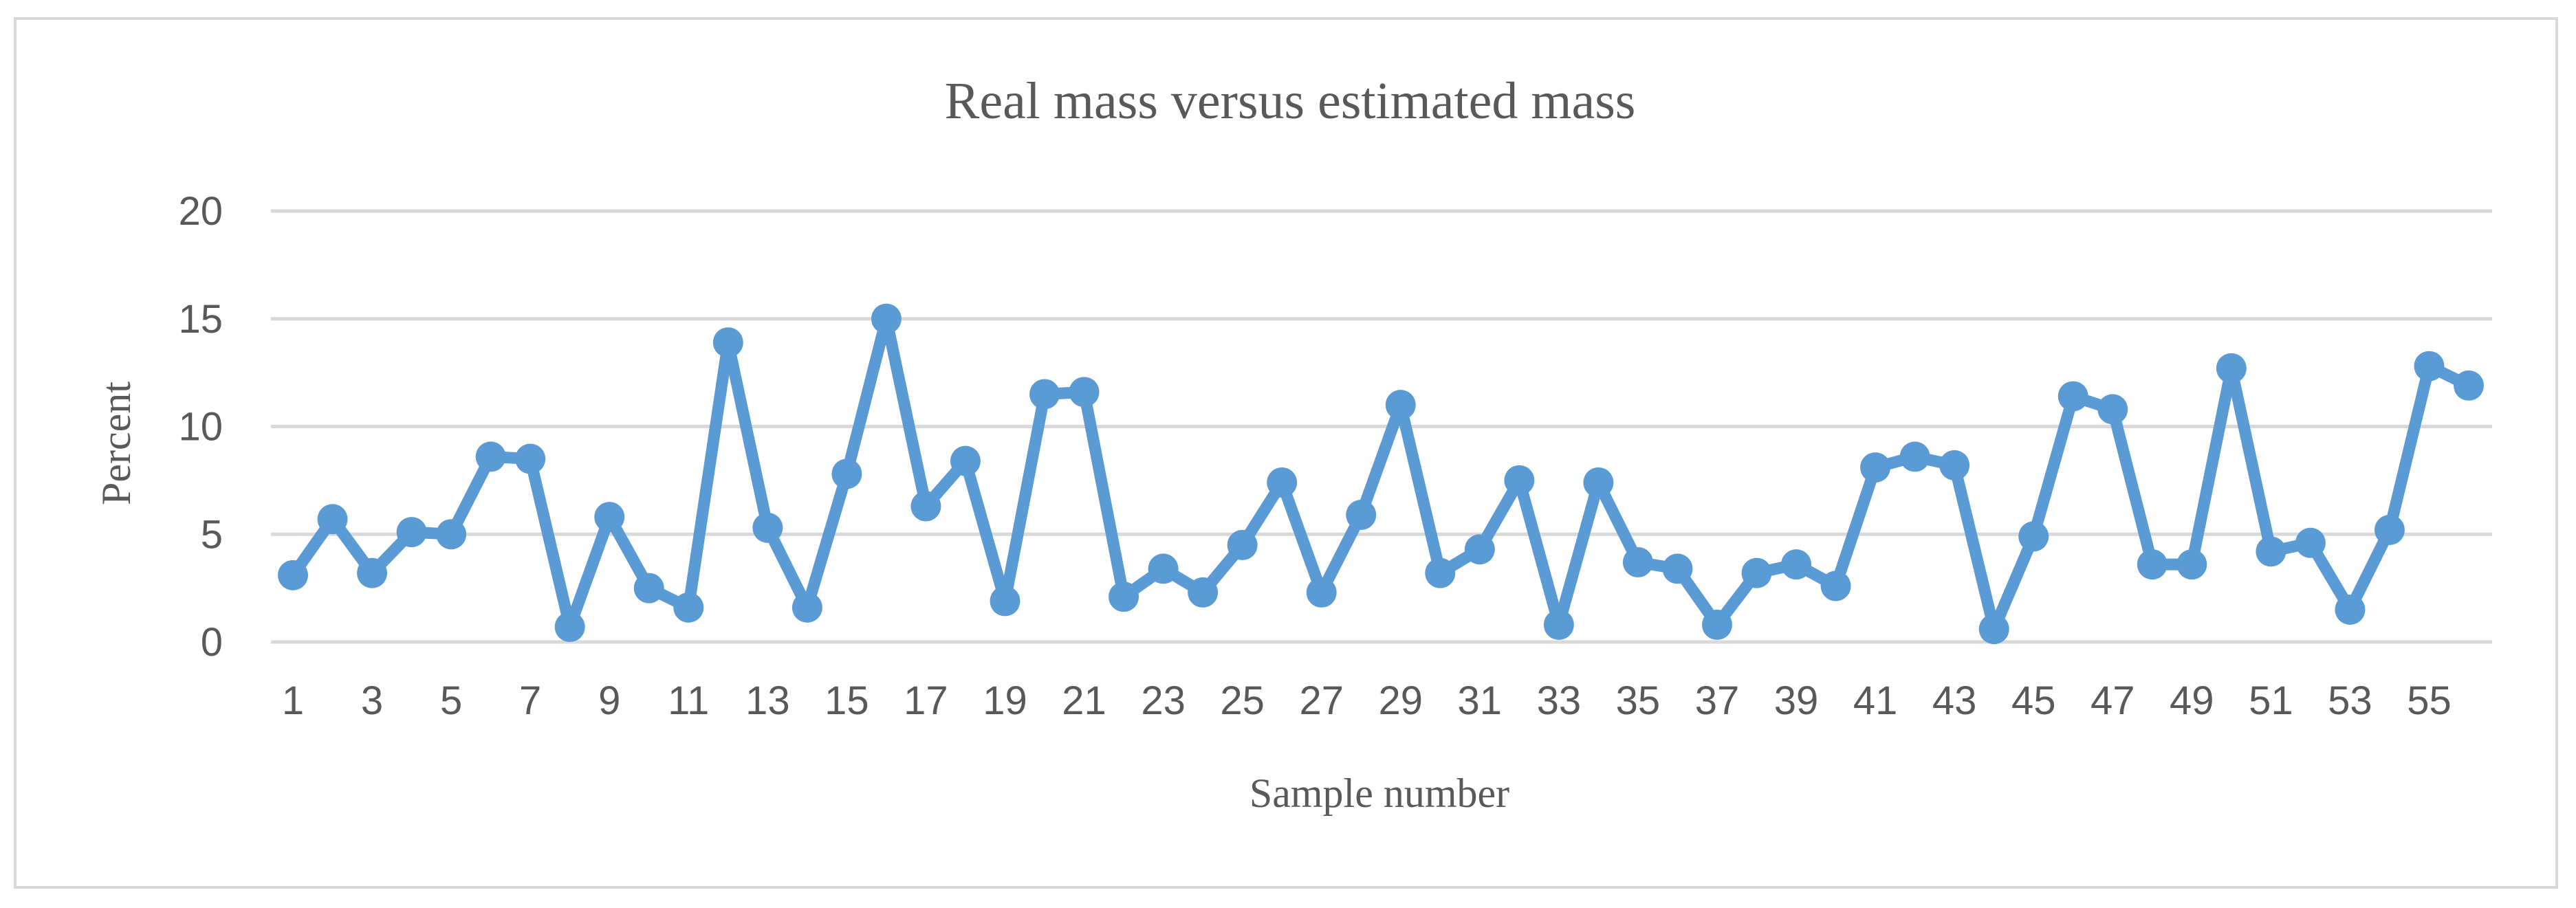 The height and width of the screenshot is (908, 2576). What do you see at coordinates (1638, 700) in the screenshot?
I see `x-tick-label: 35` at bounding box center [1638, 700].